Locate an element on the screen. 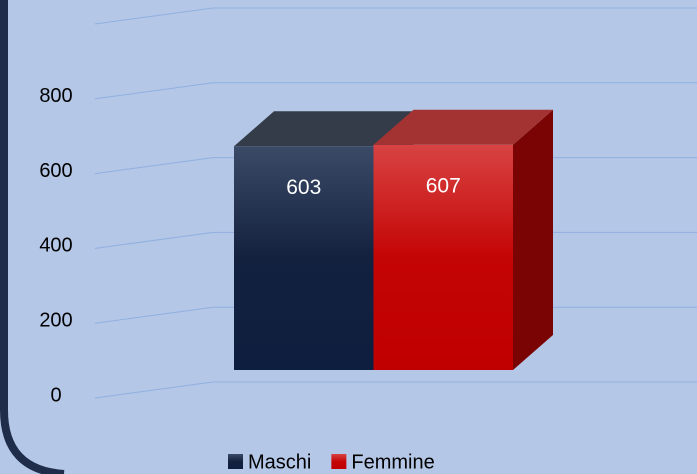 The image size is (697, 474). frame is located at coordinates (32, 237).